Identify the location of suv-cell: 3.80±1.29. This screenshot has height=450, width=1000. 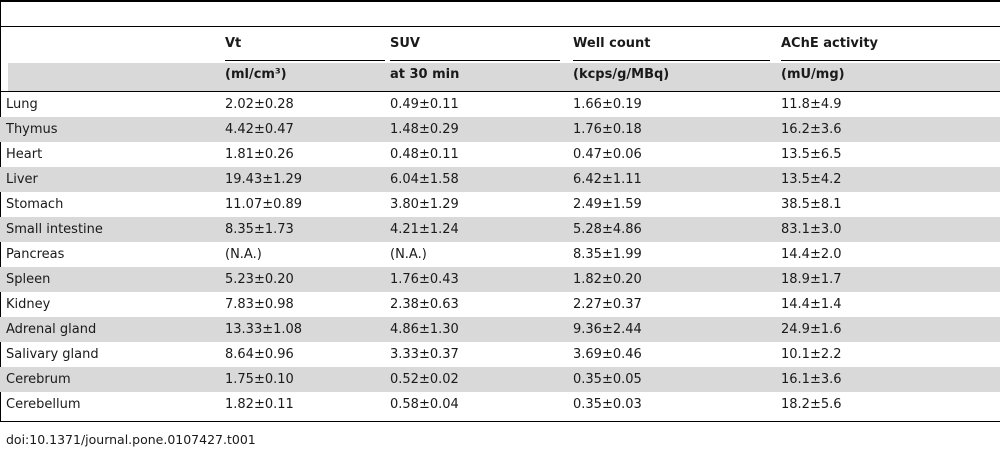
(424, 204).